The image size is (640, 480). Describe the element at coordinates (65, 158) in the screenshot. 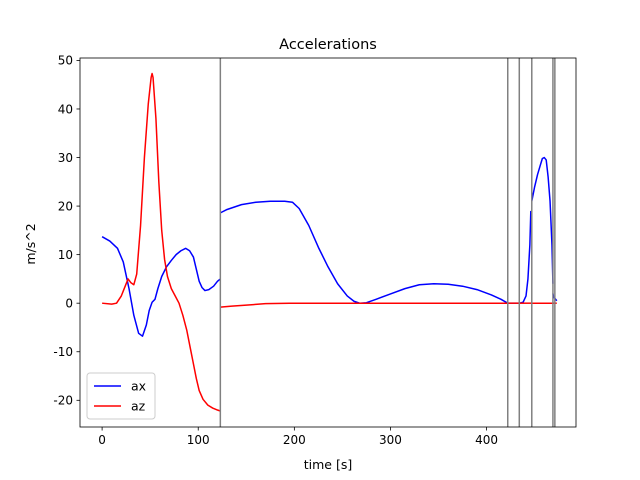

I see `y-tick-label: 30` at that location.